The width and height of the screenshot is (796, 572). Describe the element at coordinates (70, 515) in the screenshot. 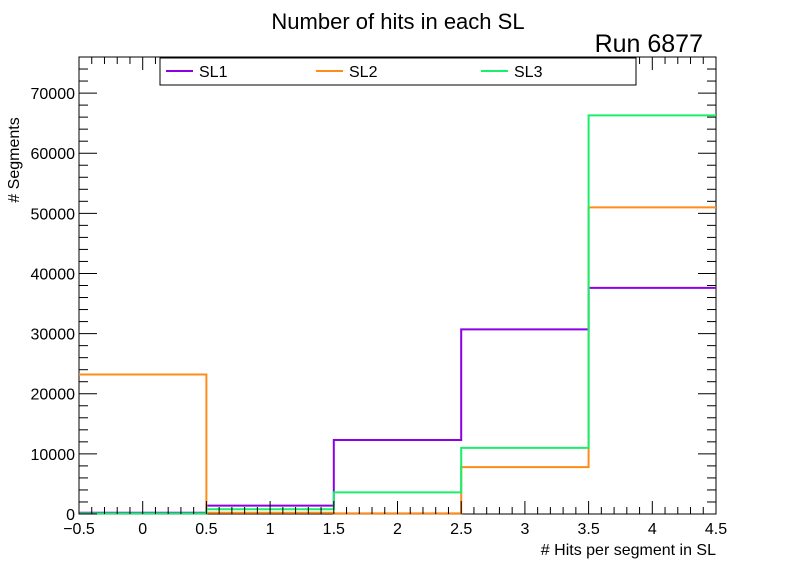

I see `y-tick-label: 0` at that location.